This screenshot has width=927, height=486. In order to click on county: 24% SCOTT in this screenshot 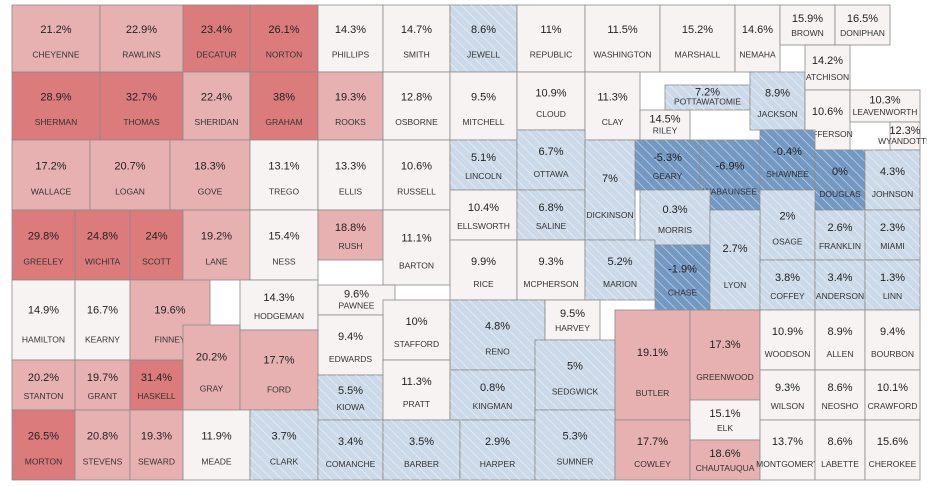, I will do `click(156, 245)`.